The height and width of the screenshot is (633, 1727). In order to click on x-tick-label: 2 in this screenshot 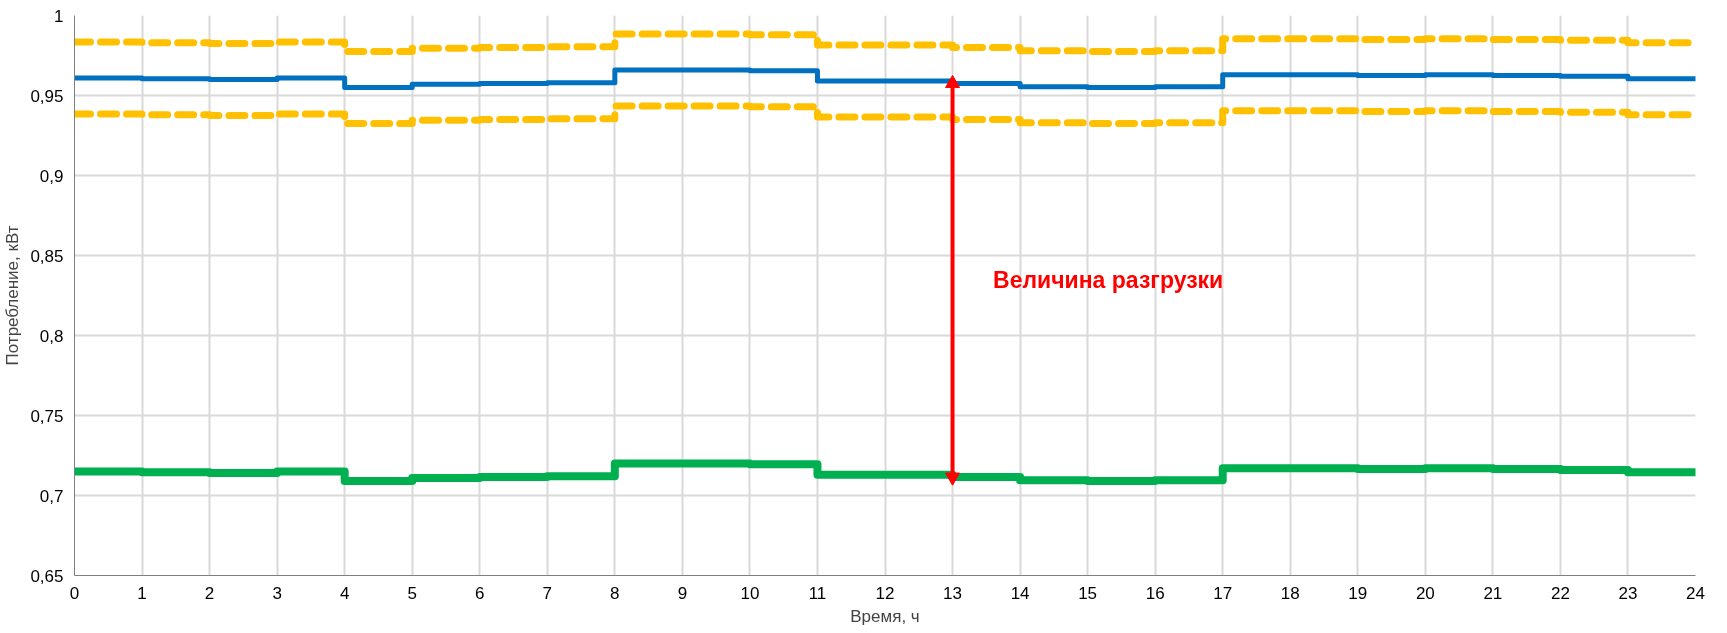, I will do `click(209, 593)`.